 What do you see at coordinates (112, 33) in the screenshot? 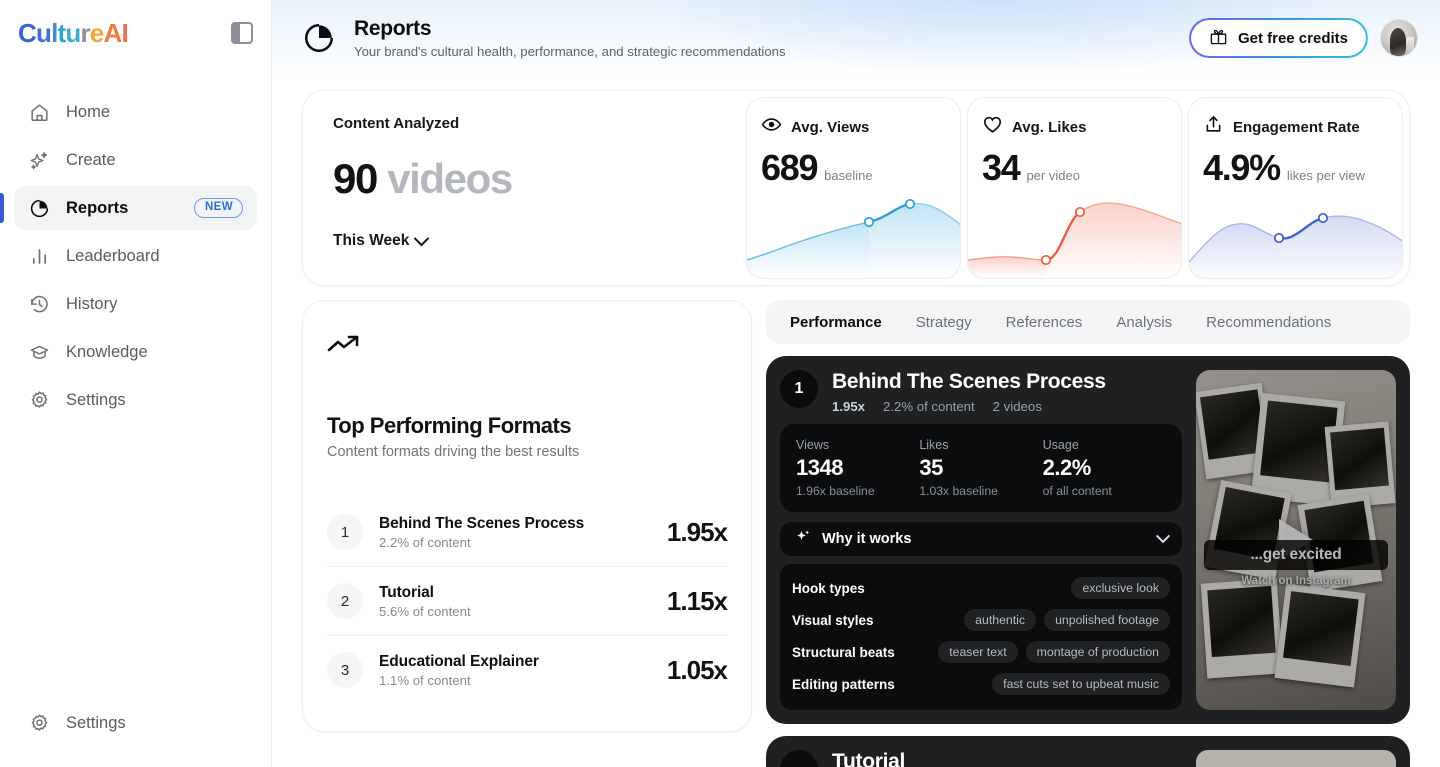
I see `brand-logo-letter: A` at bounding box center [112, 33].